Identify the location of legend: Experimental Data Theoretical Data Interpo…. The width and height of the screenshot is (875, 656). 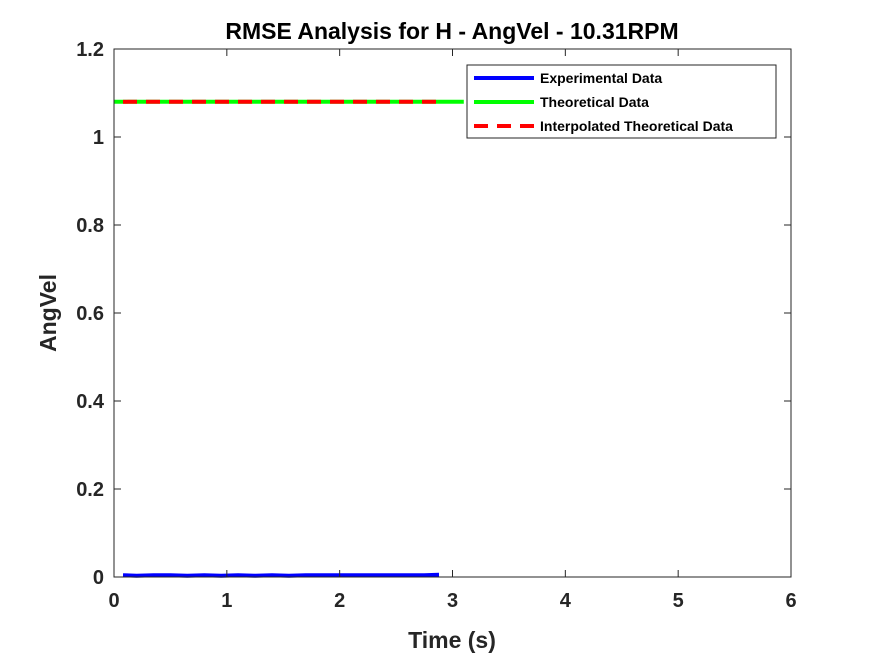
(621, 101).